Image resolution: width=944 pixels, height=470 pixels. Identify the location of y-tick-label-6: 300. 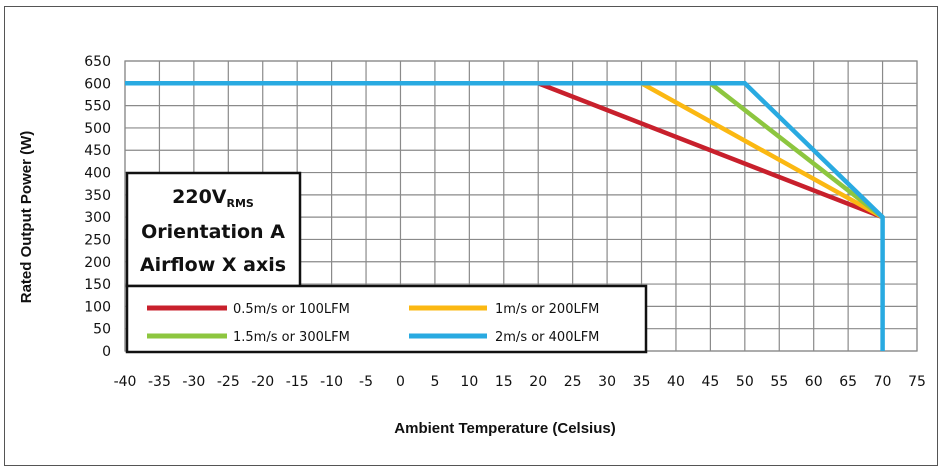
(97, 218).